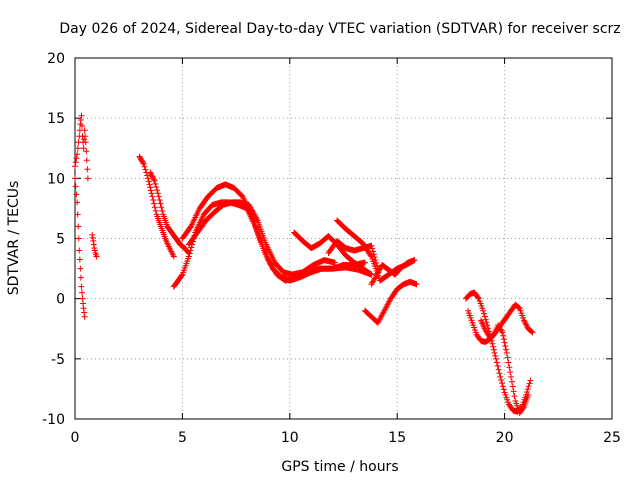 The height and width of the screenshot is (480, 640). I want to click on y-tick-label: 15, so click(56, 119).